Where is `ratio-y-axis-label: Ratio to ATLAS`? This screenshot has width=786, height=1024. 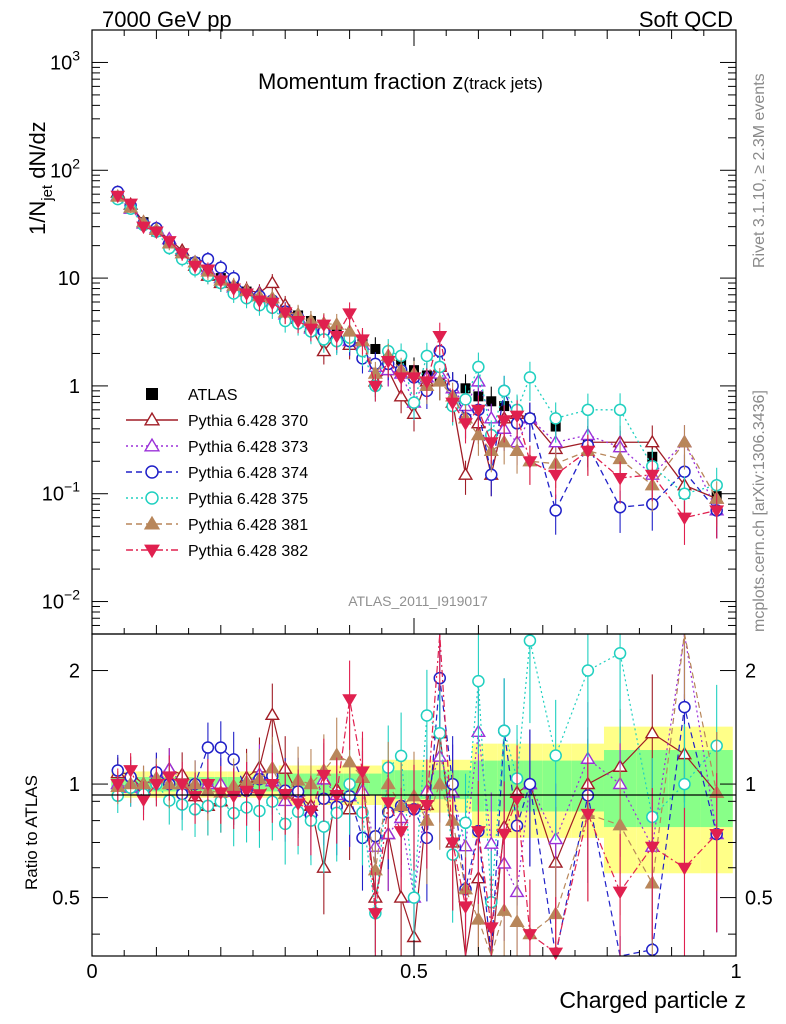 ratio-y-axis-label: Ratio to ATLAS is located at coordinates (31, 832).